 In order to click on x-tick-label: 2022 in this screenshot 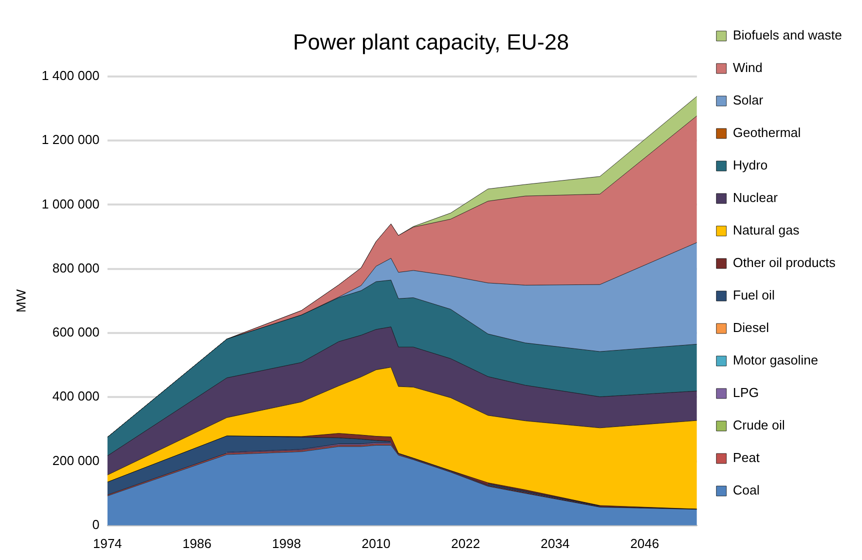, I will do `click(465, 543)`.